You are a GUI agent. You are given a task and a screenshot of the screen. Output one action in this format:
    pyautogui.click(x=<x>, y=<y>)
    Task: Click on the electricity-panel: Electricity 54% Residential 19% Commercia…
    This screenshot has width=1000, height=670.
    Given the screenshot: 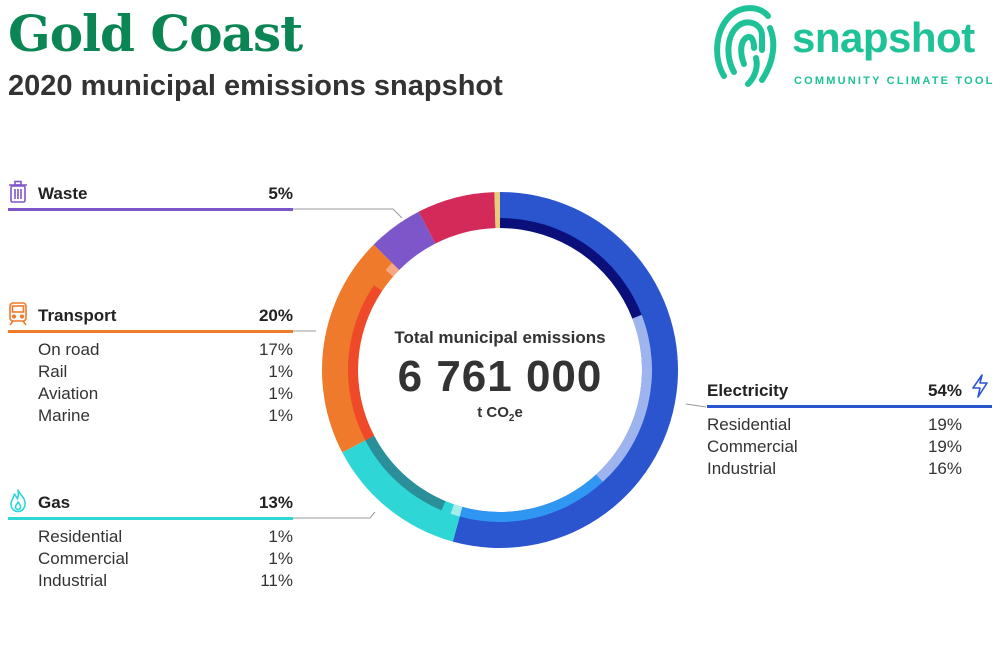 What is the action you would take?
    pyautogui.click(x=849, y=427)
    